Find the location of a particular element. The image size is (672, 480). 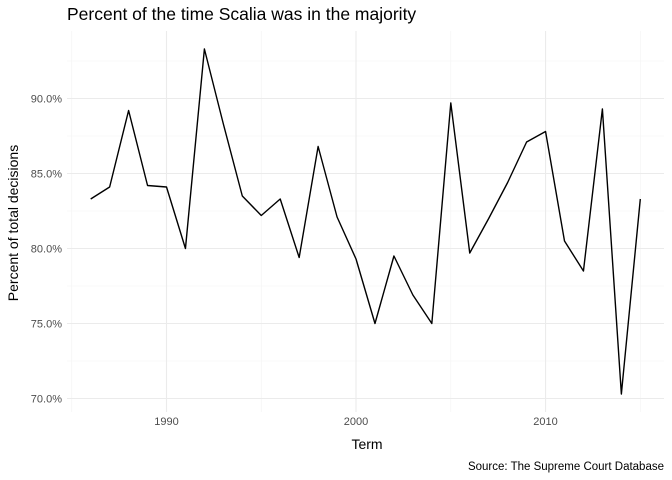

x-axis-tick-labels: 1990 2000 2010 is located at coordinates (356, 422).